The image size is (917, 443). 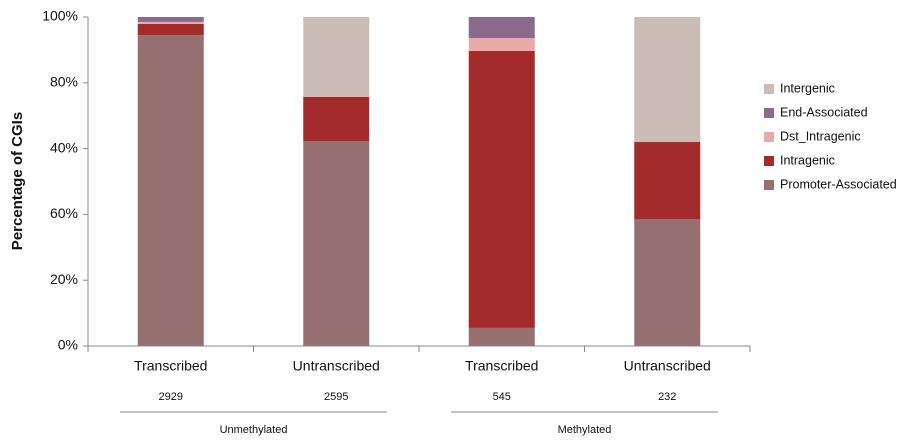 I want to click on y-tick-label: 40%, so click(x=64, y=147).